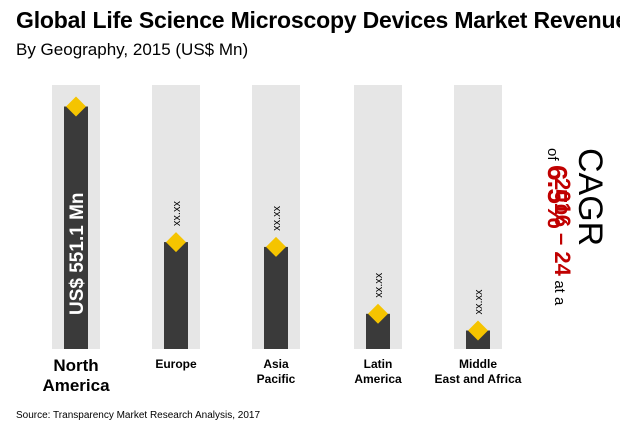  I want to click on category-label: Middle East and Africa, so click(478, 371).